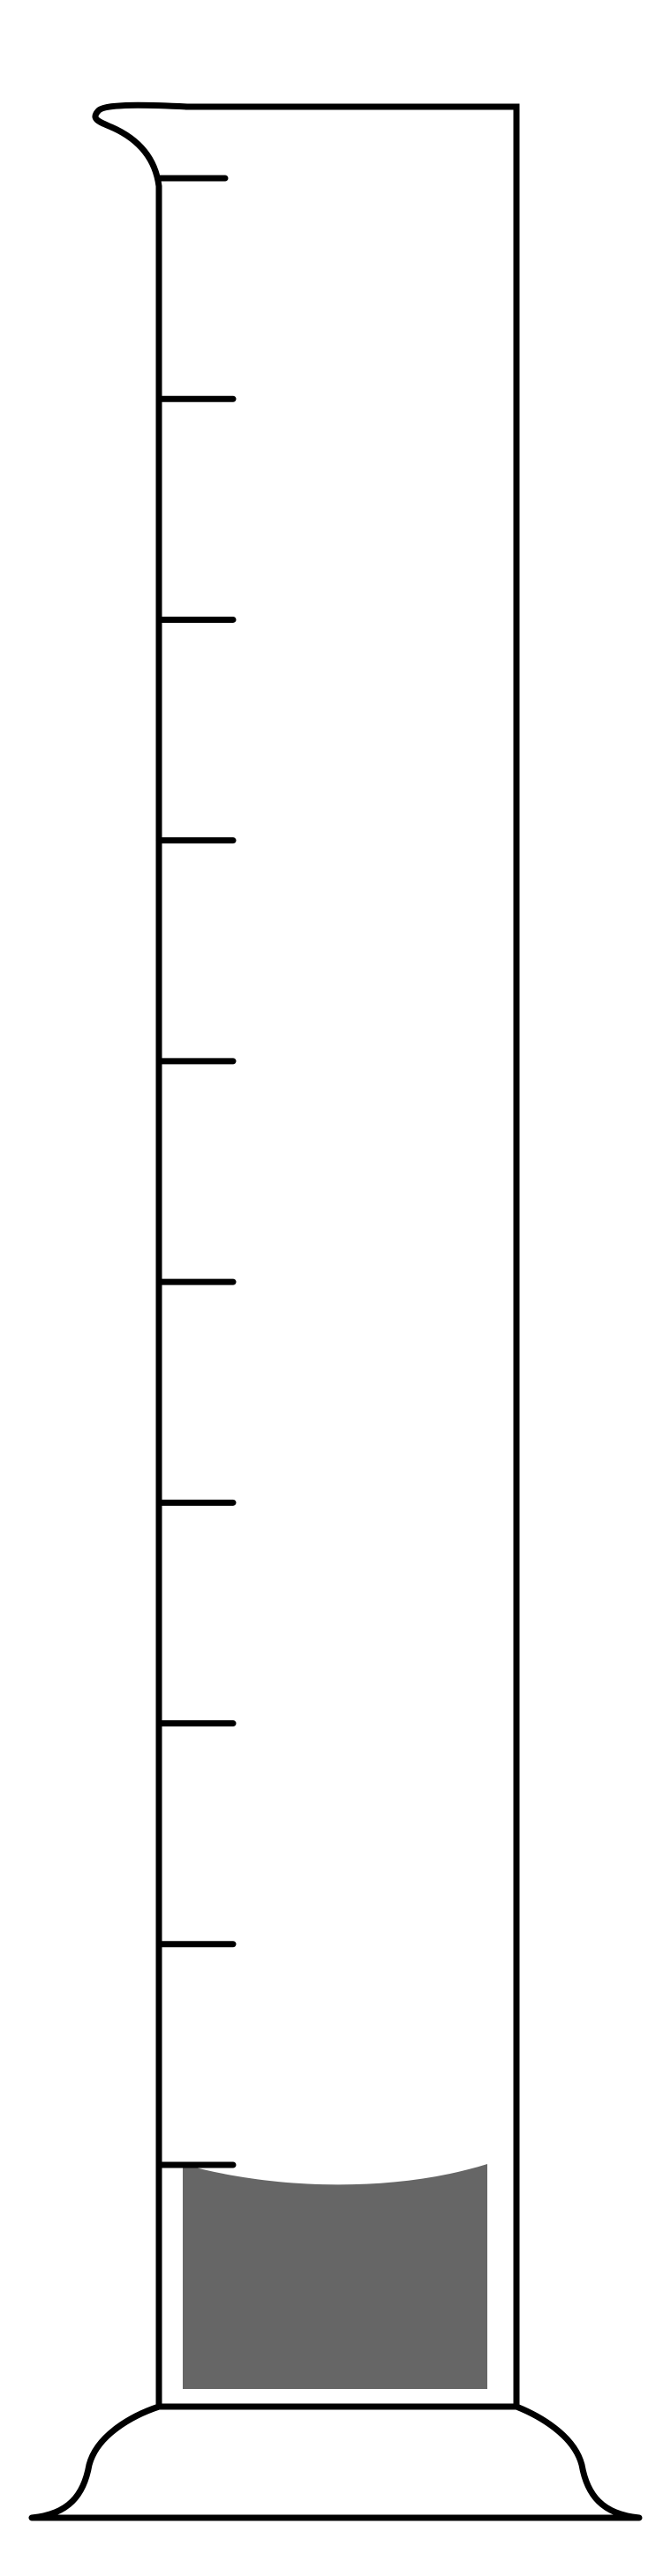 Image resolution: width=663 pixels, height=2576 pixels. Describe the element at coordinates (335, 2277) in the screenshot. I see `liquid-column` at that location.